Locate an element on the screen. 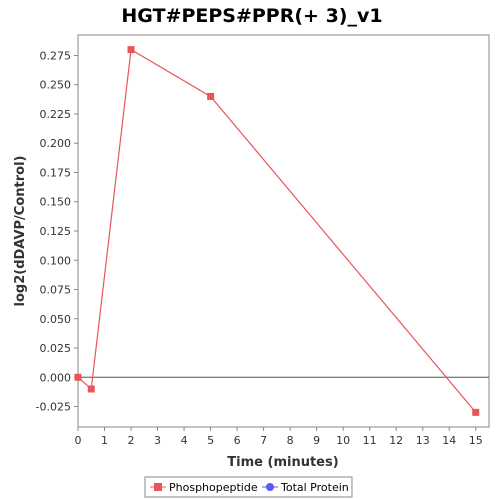 The height and width of the screenshot is (500, 500). y-tick-label: 0.025 is located at coordinates (56, 348).